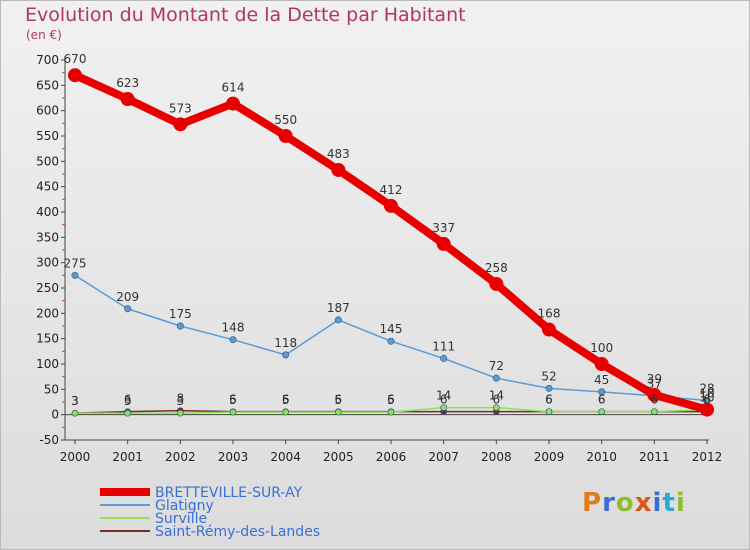 This screenshot has width=750, height=550. Describe the element at coordinates (443, 346) in the screenshot. I see `data-label: 111` at that location.